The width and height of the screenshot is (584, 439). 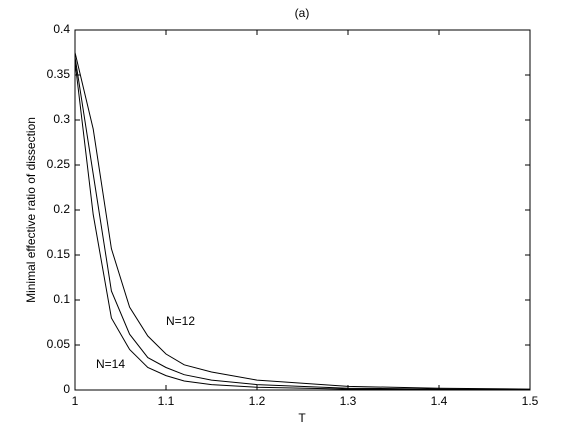 I want to click on annotation: N=12, so click(x=180, y=321).